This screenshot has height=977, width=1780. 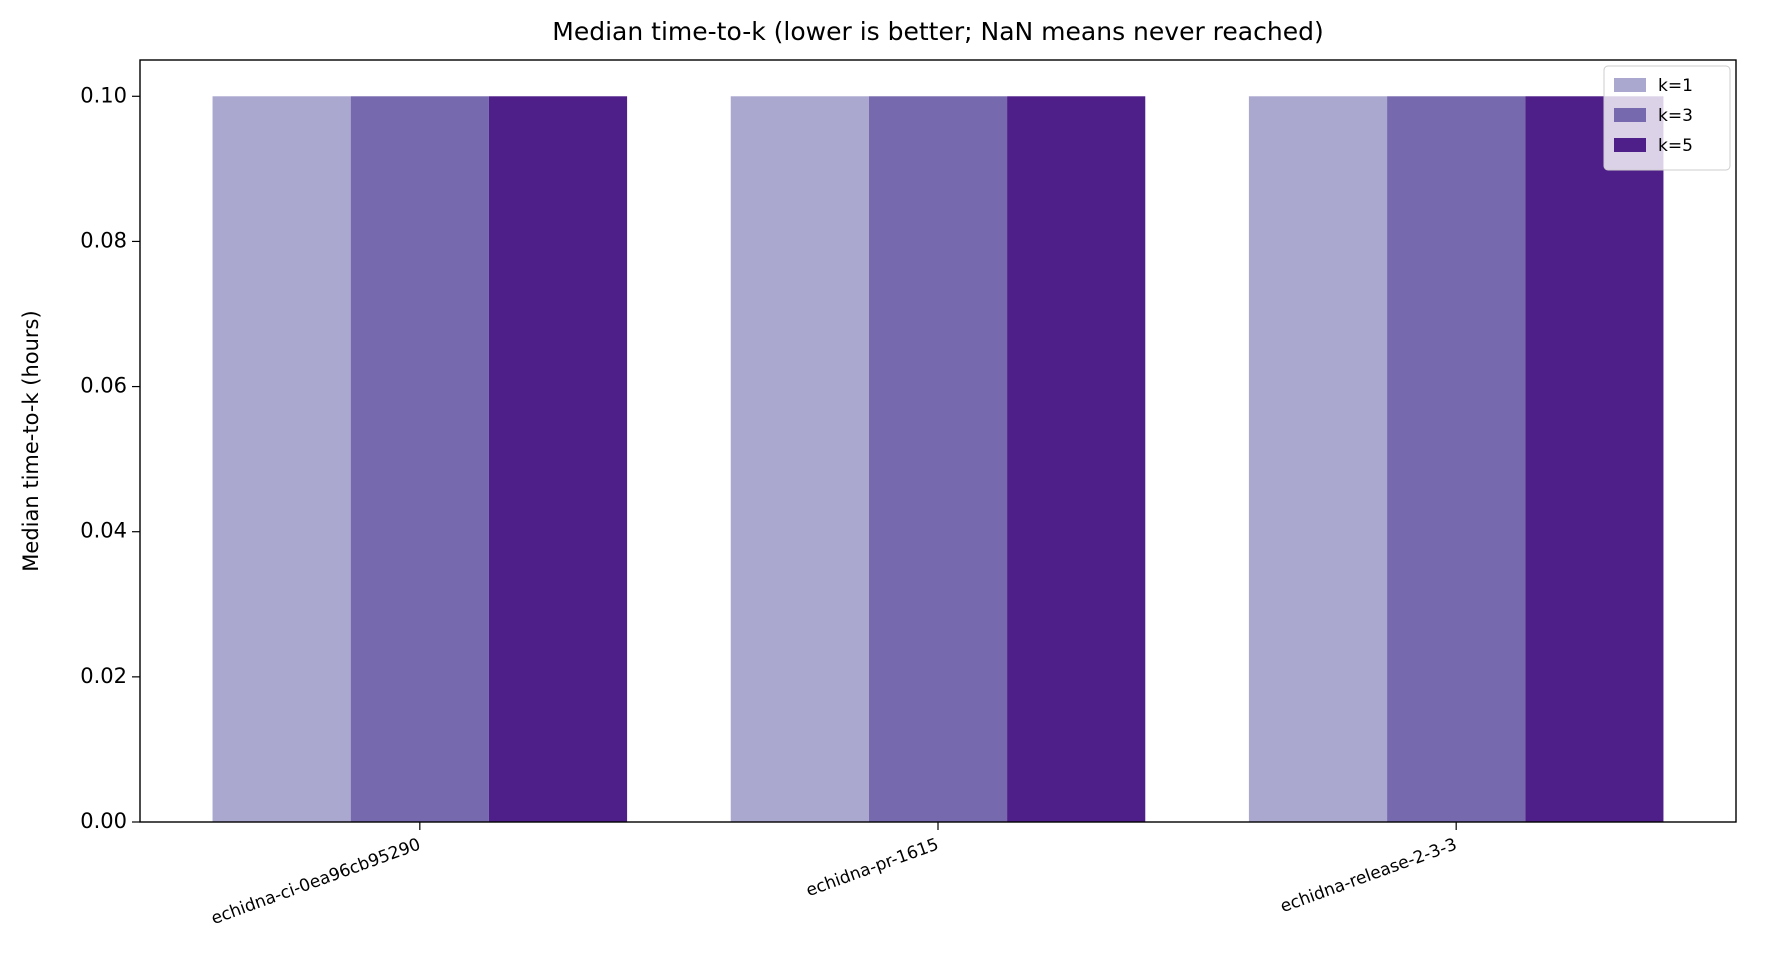 I want to click on y-tick-label: 0.08, so click(x=103, y=240).